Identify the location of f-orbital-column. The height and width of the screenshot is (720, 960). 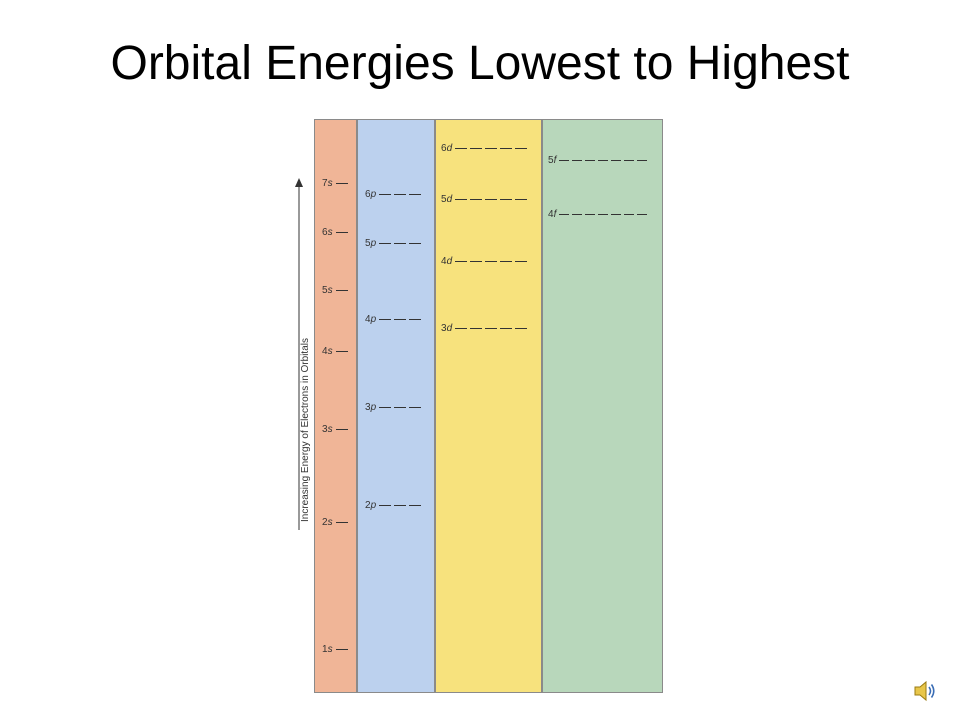
(602, 406).